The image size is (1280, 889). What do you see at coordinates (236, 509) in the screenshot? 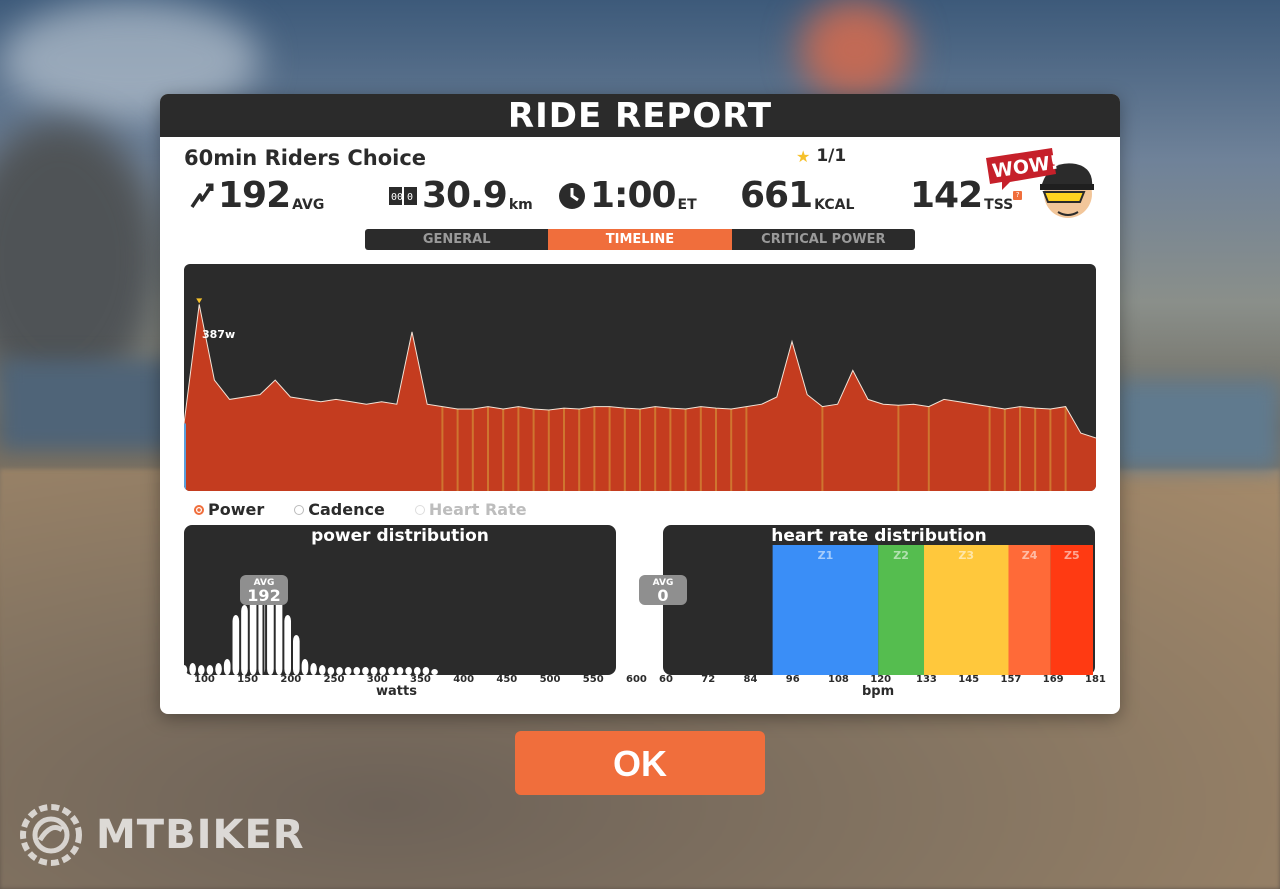
I see `legend-power-label: Power` at bounding box center [236, 509].